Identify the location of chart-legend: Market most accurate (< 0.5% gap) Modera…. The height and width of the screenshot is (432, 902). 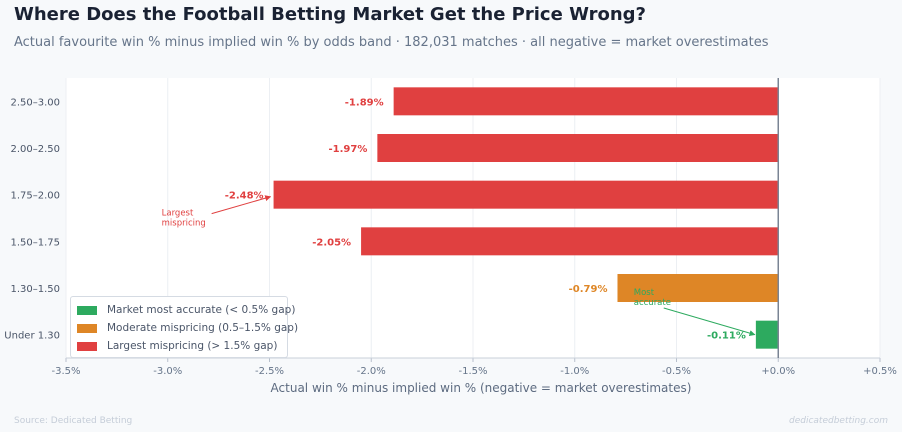
(184, 327).